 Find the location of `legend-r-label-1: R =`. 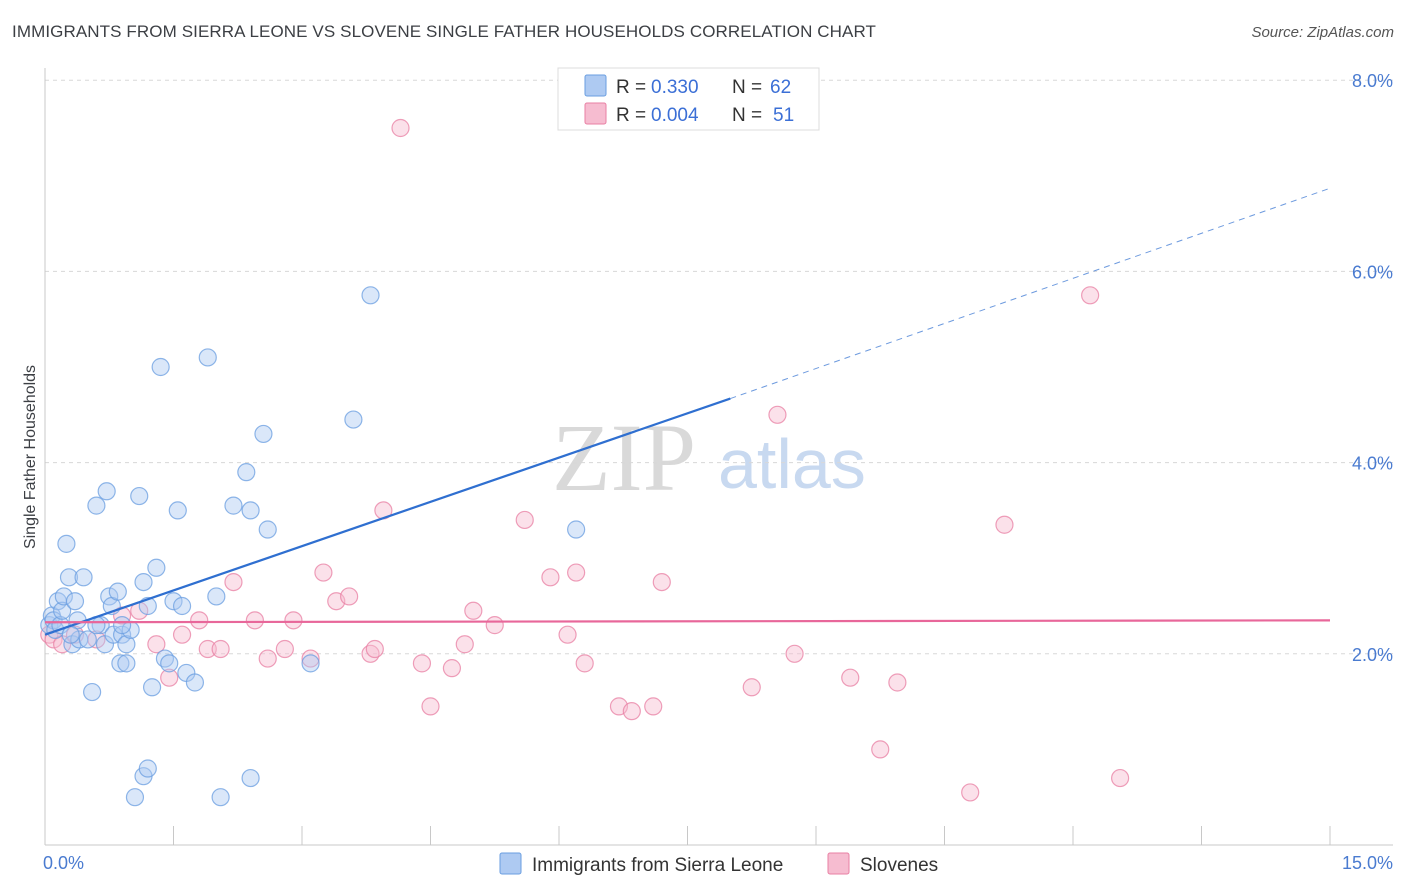

legend-r-label-1: R = is located at coordinates (631, 87).